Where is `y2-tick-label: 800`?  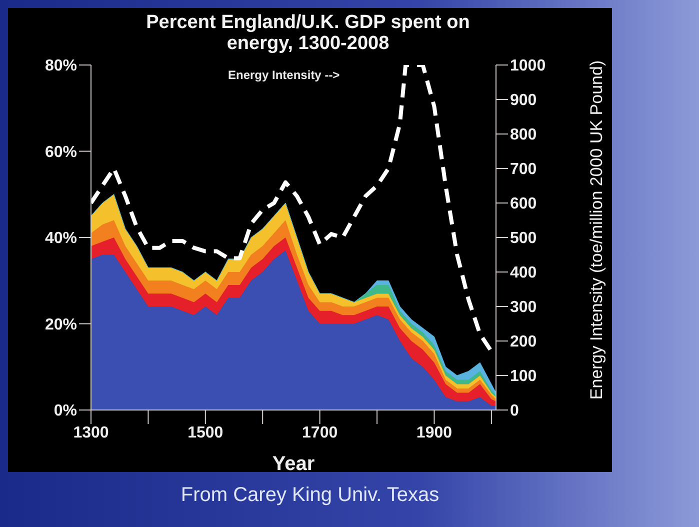
y2-tick-label: 800 is located at coordinates (523, 135).